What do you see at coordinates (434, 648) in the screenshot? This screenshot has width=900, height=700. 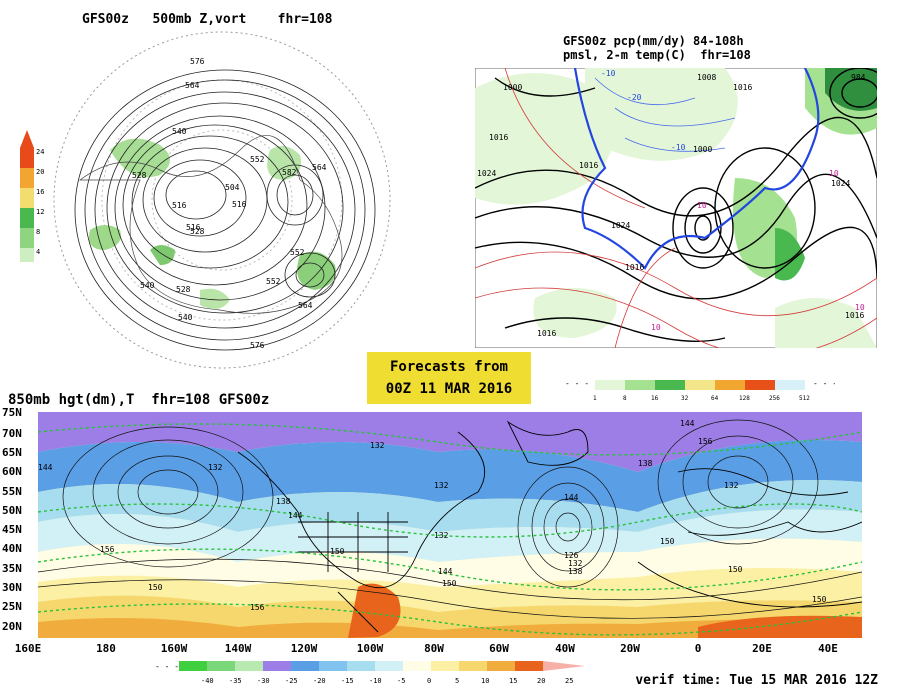 I see `lon-label: 80W` at bounding box center [434, 648].